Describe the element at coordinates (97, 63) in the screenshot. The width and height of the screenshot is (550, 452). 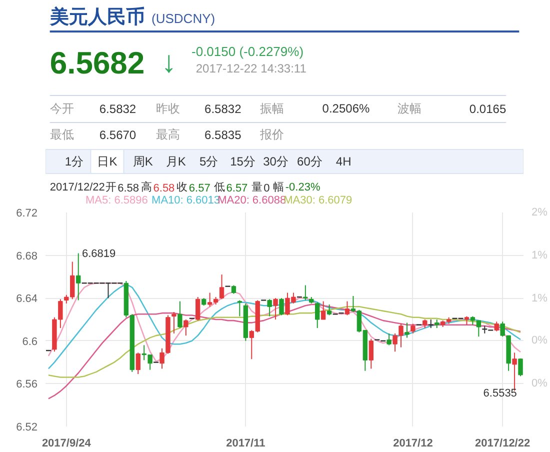
I see `text: 6.5682` at that location.